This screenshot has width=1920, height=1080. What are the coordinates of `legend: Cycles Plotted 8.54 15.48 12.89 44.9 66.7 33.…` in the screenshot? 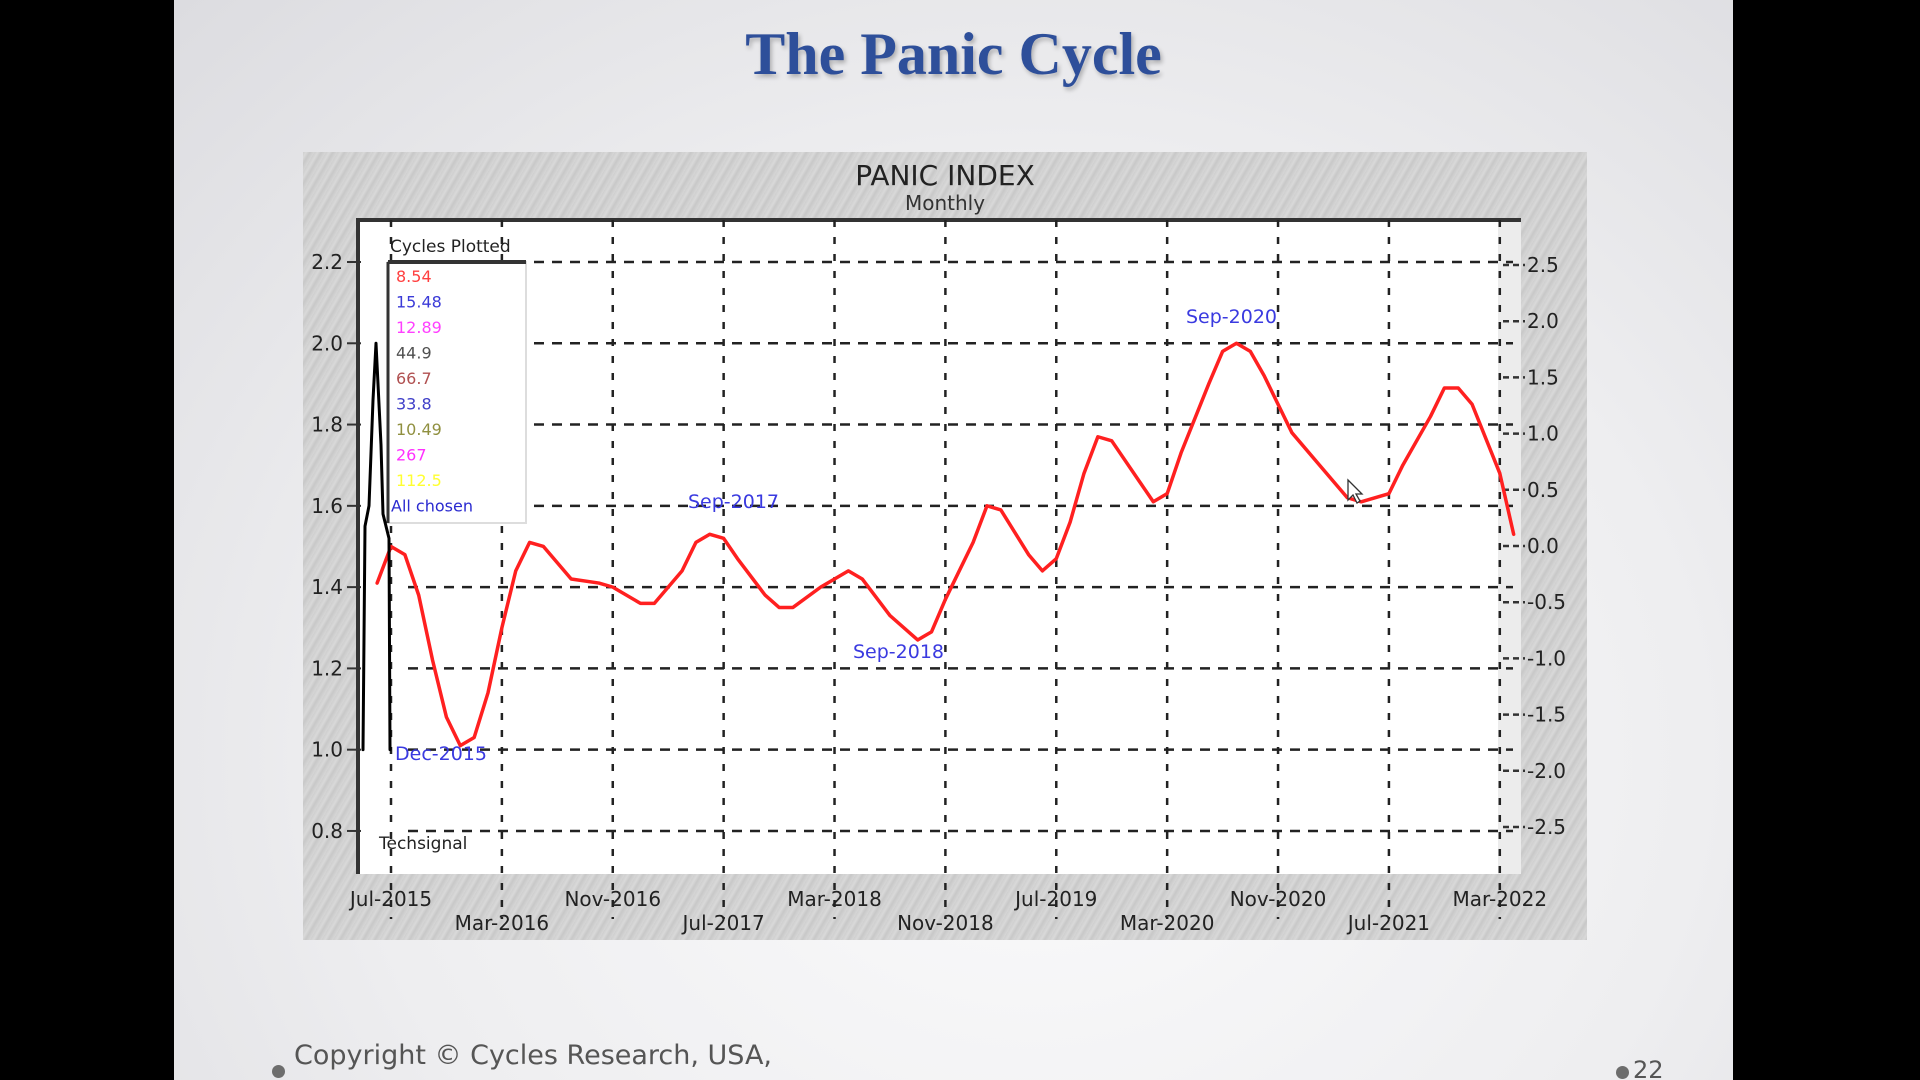 It's located at (456, 380).